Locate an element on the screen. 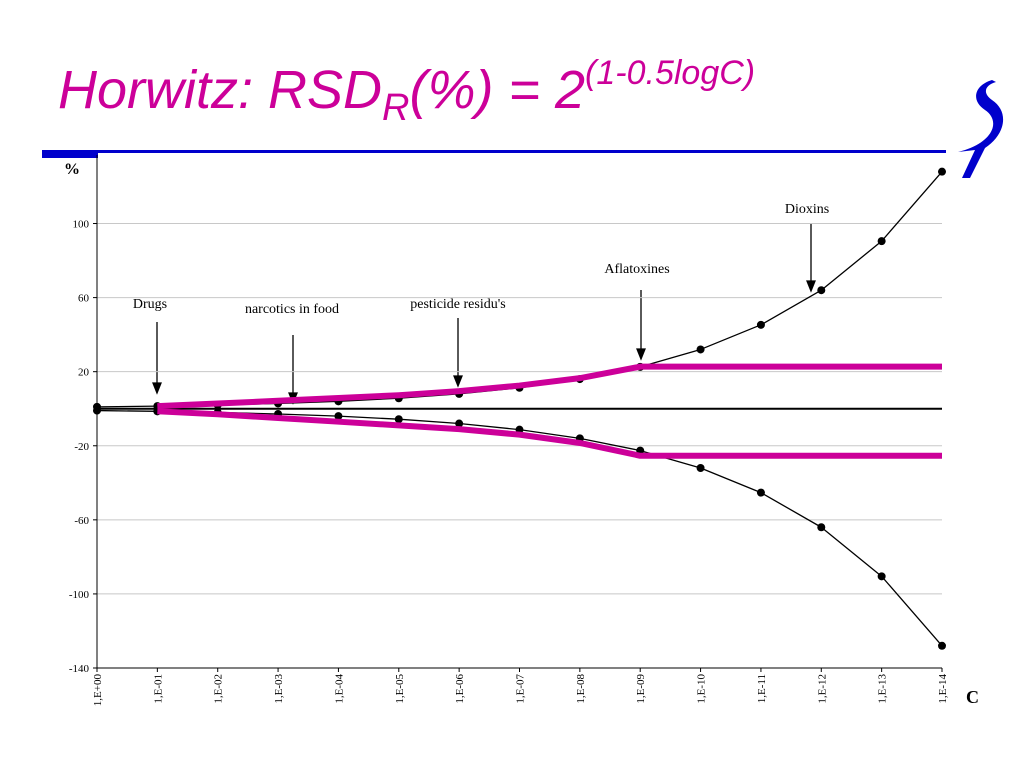 The width and height of the screenshot is (1024, 768). annotation: Aflatoxines is located at coordinates (636, 269).